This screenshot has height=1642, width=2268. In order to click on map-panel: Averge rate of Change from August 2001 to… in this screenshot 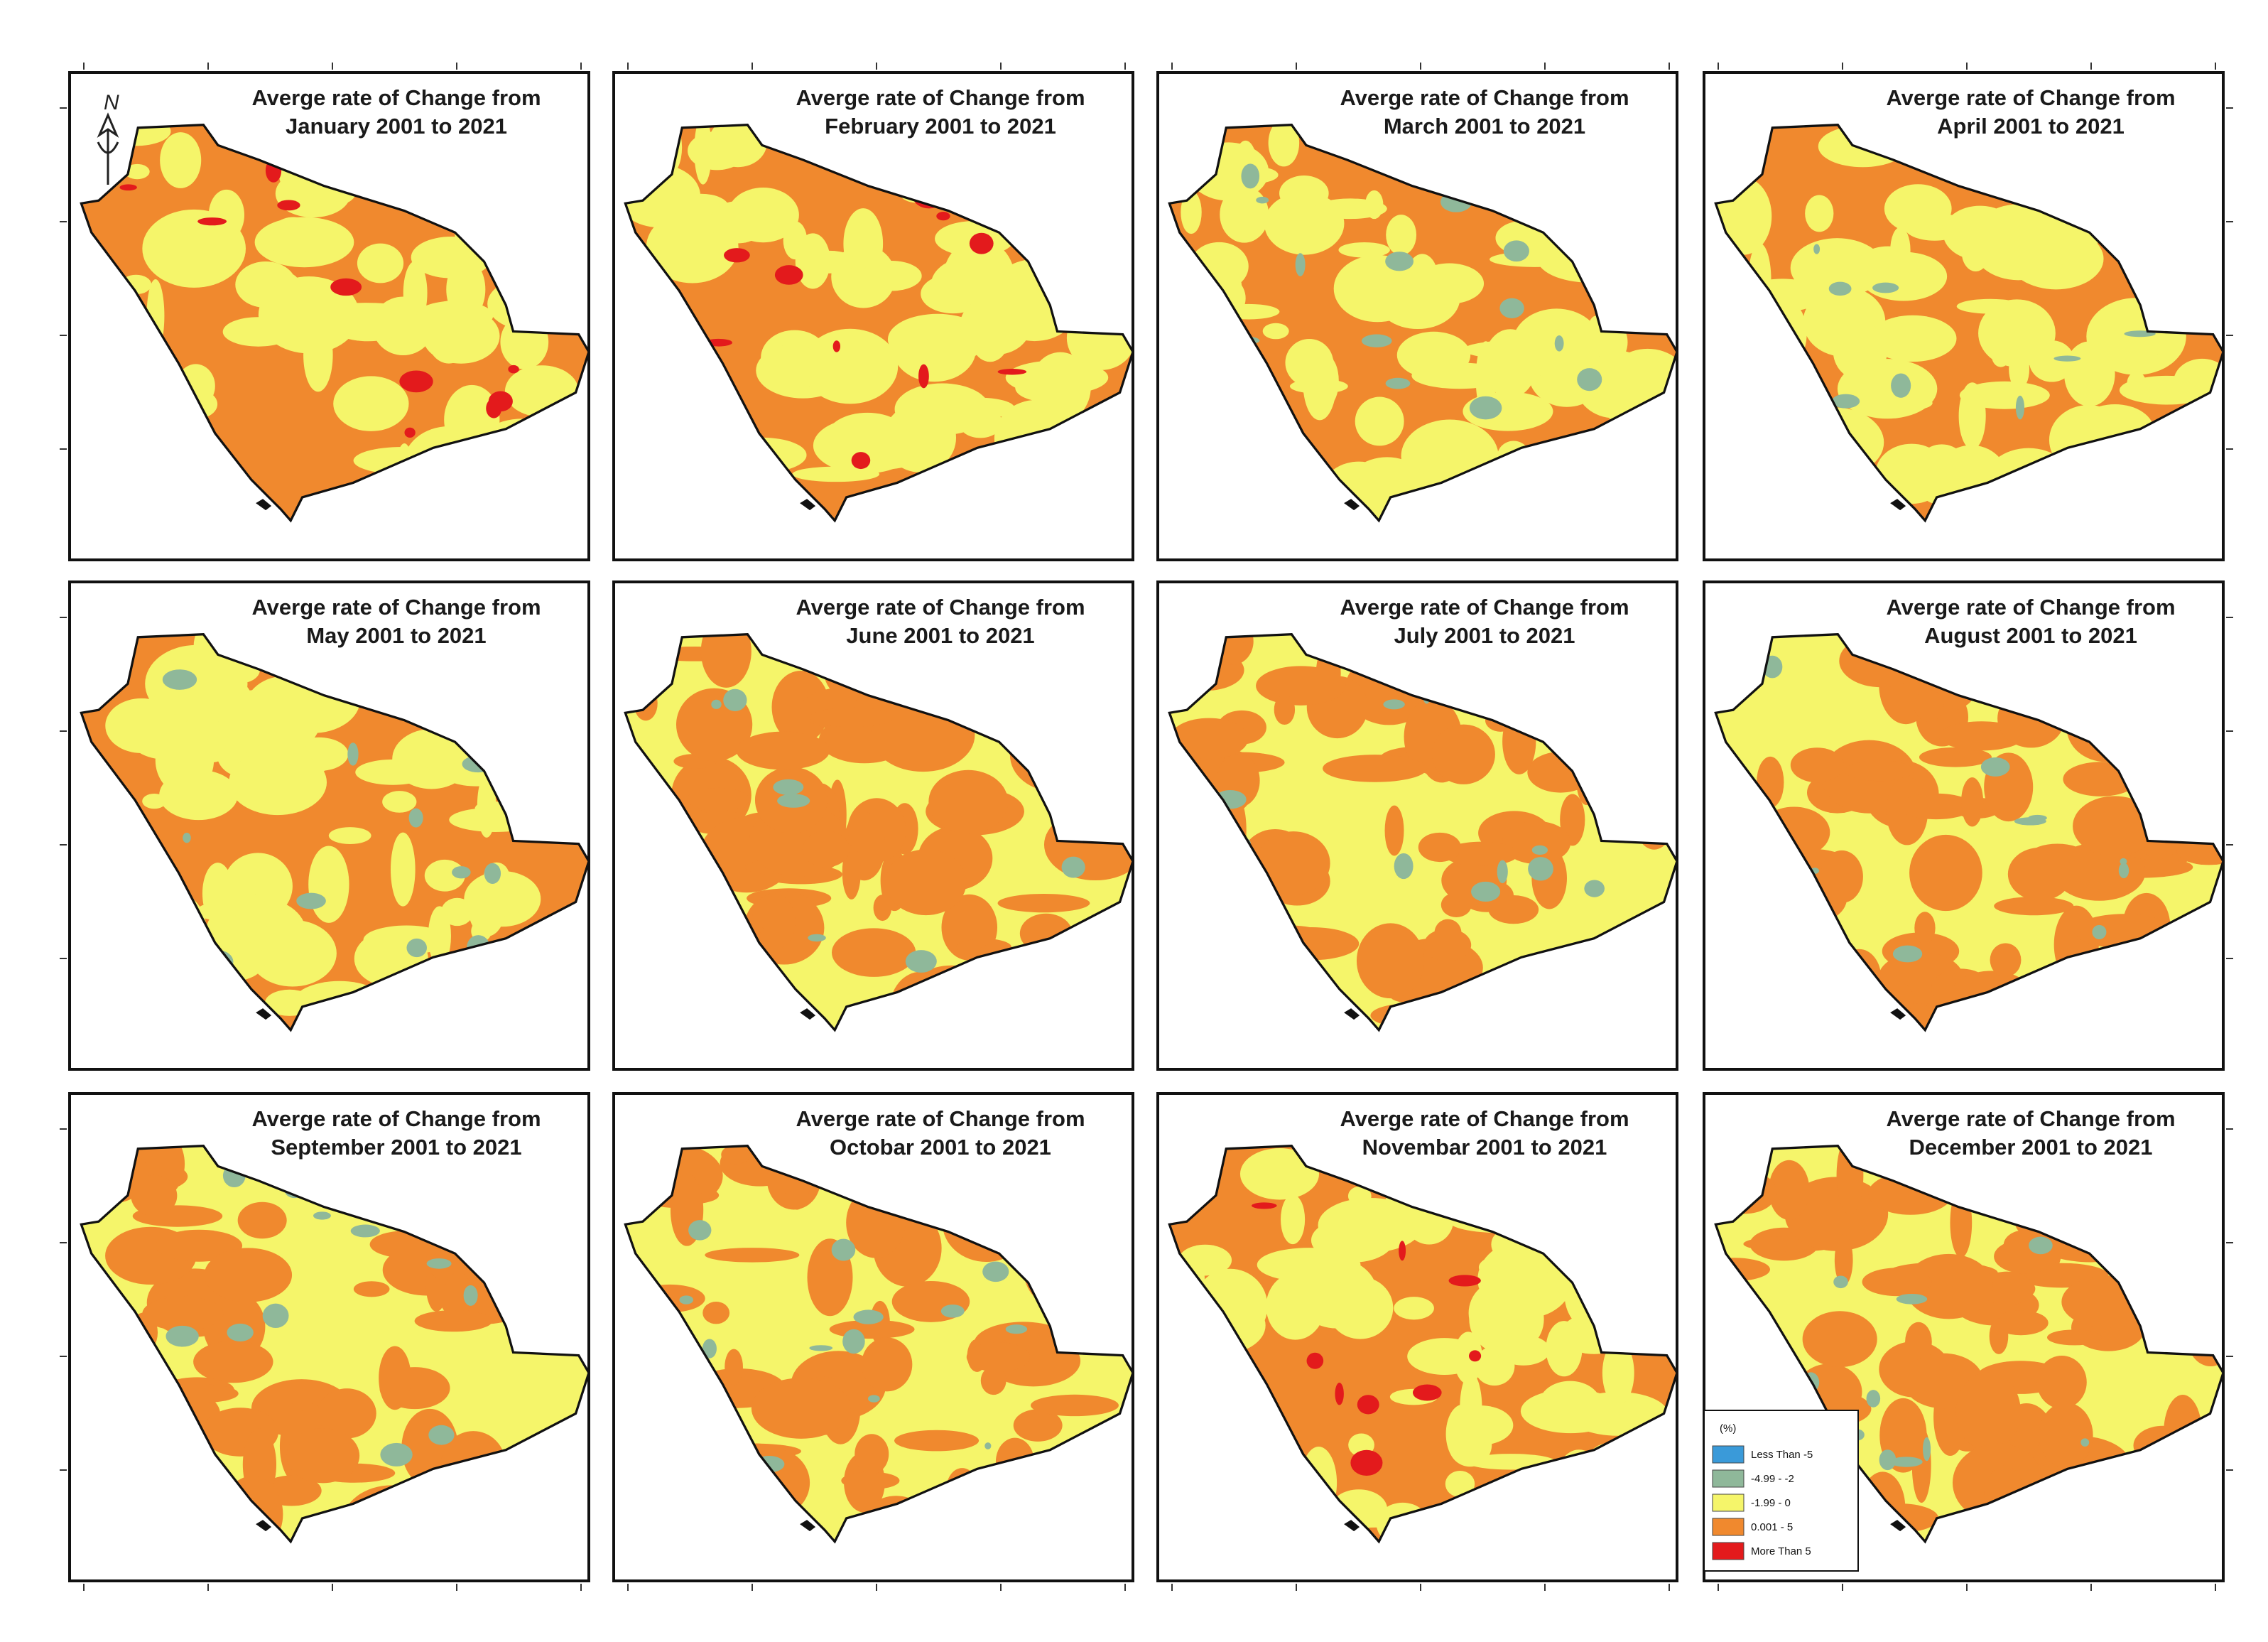, I will do `click(1964, 825)`.